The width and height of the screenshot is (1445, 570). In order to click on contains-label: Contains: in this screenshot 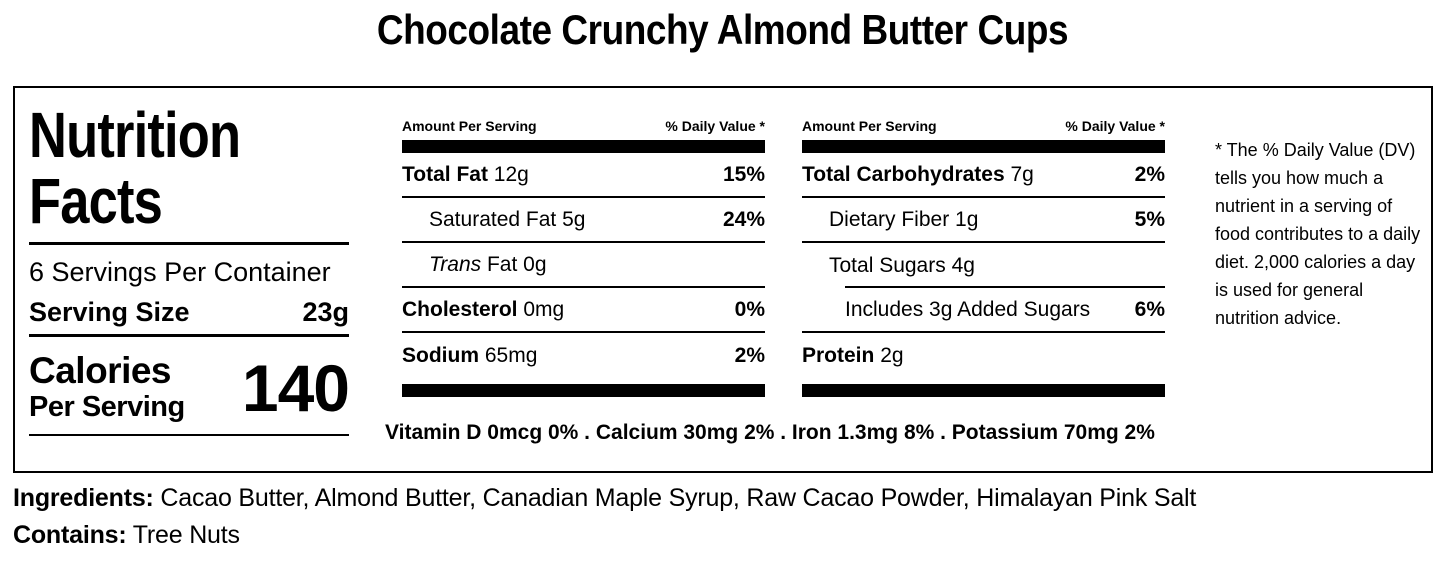, I will do `click(70, 535)`.